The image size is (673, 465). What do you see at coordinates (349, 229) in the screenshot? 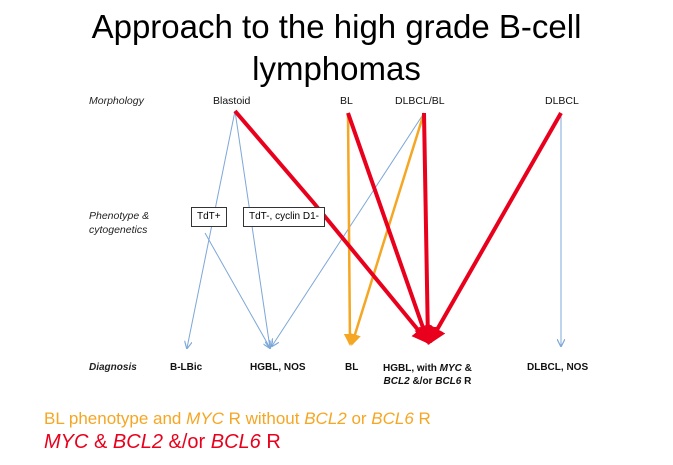
I see `arrow-bl-to-bl` at bounding box center [349, 229].